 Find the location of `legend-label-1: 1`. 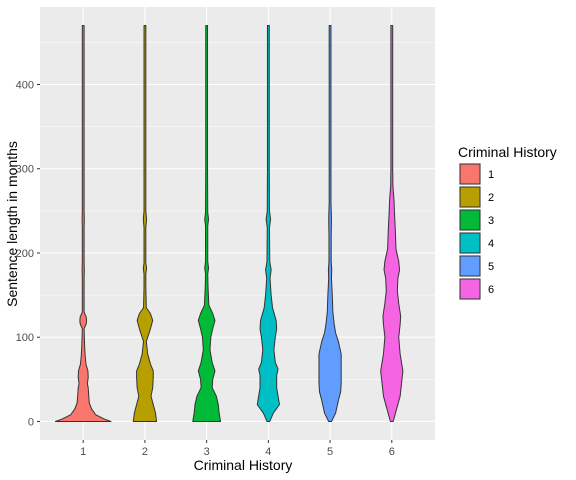

legend-label-1: 1 is located at coordinates (491, 175).